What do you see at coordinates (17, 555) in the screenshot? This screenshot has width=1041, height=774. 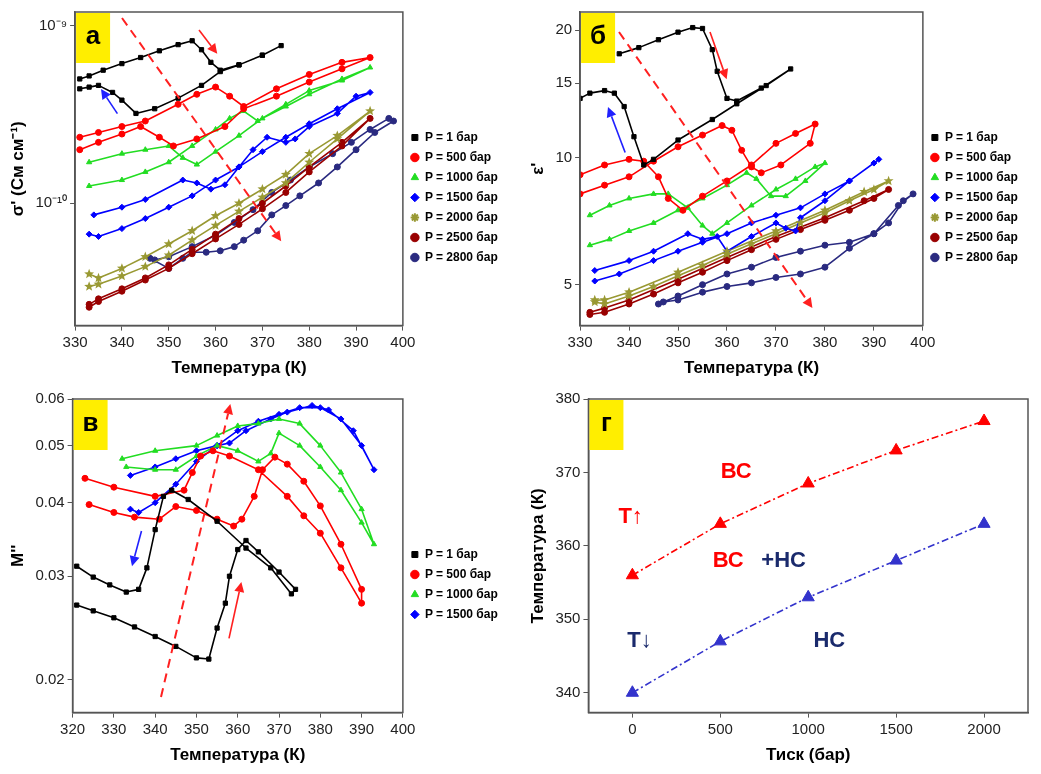 I see `y-axis-title: M''` at bounding box center [17, 555].